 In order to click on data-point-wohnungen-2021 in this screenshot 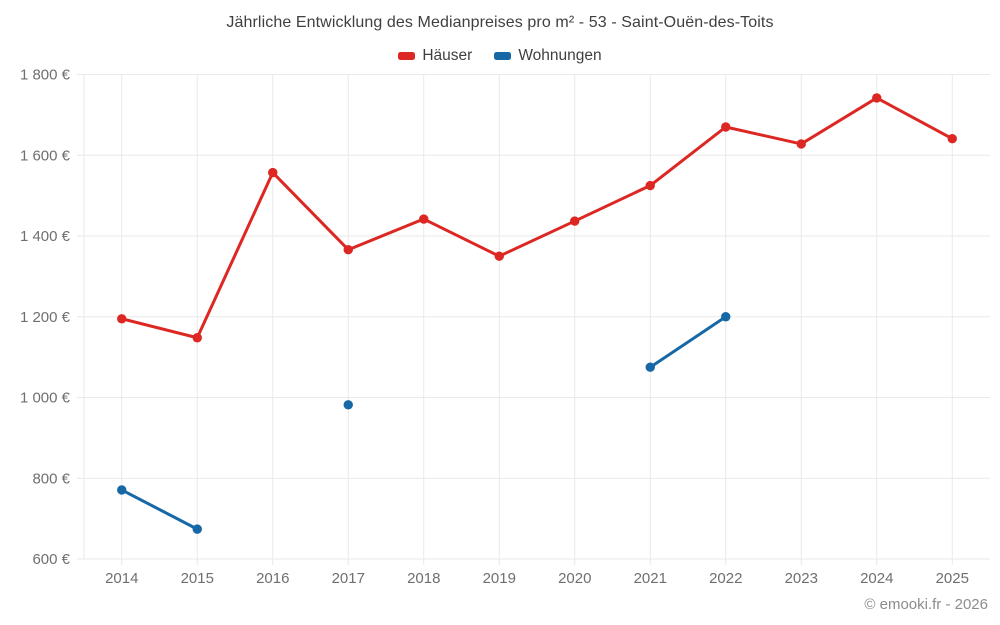, I will do `click(650, 367)`.